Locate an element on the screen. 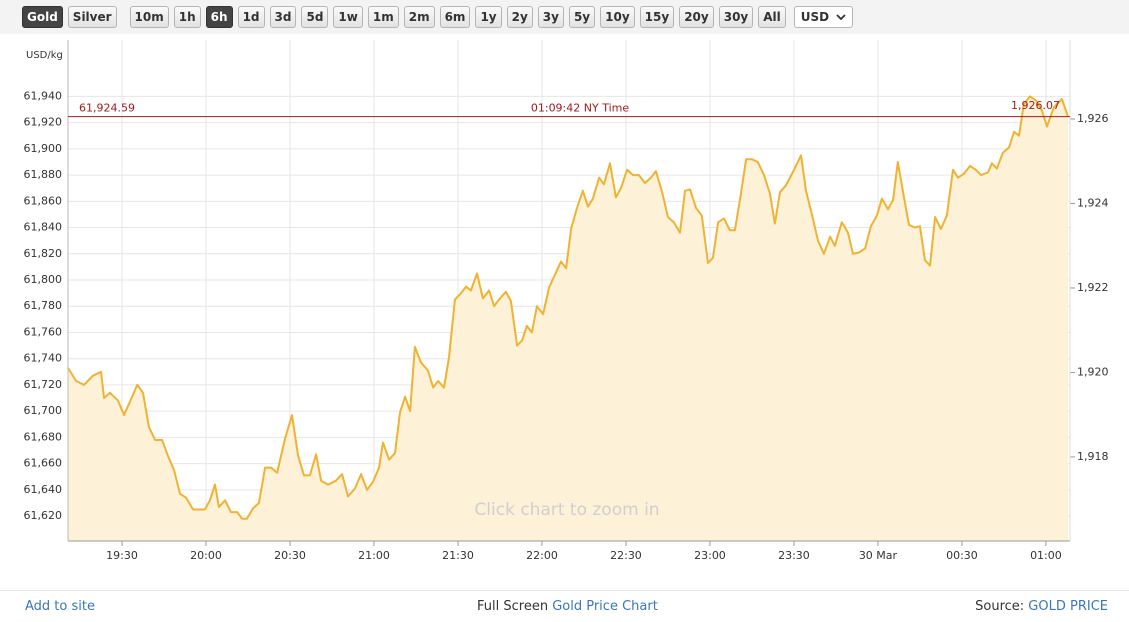  x-tick-label: 23:00 is located at coordinates (710, 555).